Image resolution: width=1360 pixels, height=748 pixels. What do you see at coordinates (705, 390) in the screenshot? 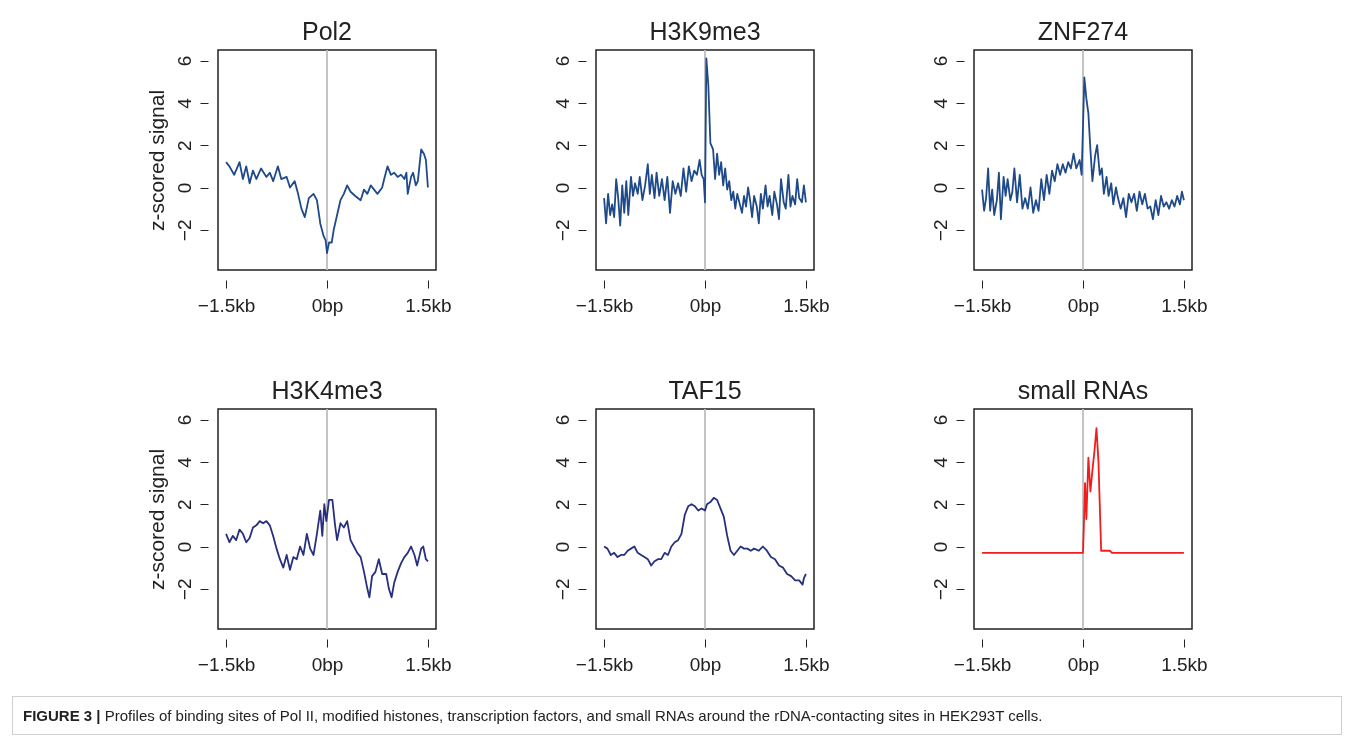
I see `chart-title: TAF15` at bounding box center [705, 390].